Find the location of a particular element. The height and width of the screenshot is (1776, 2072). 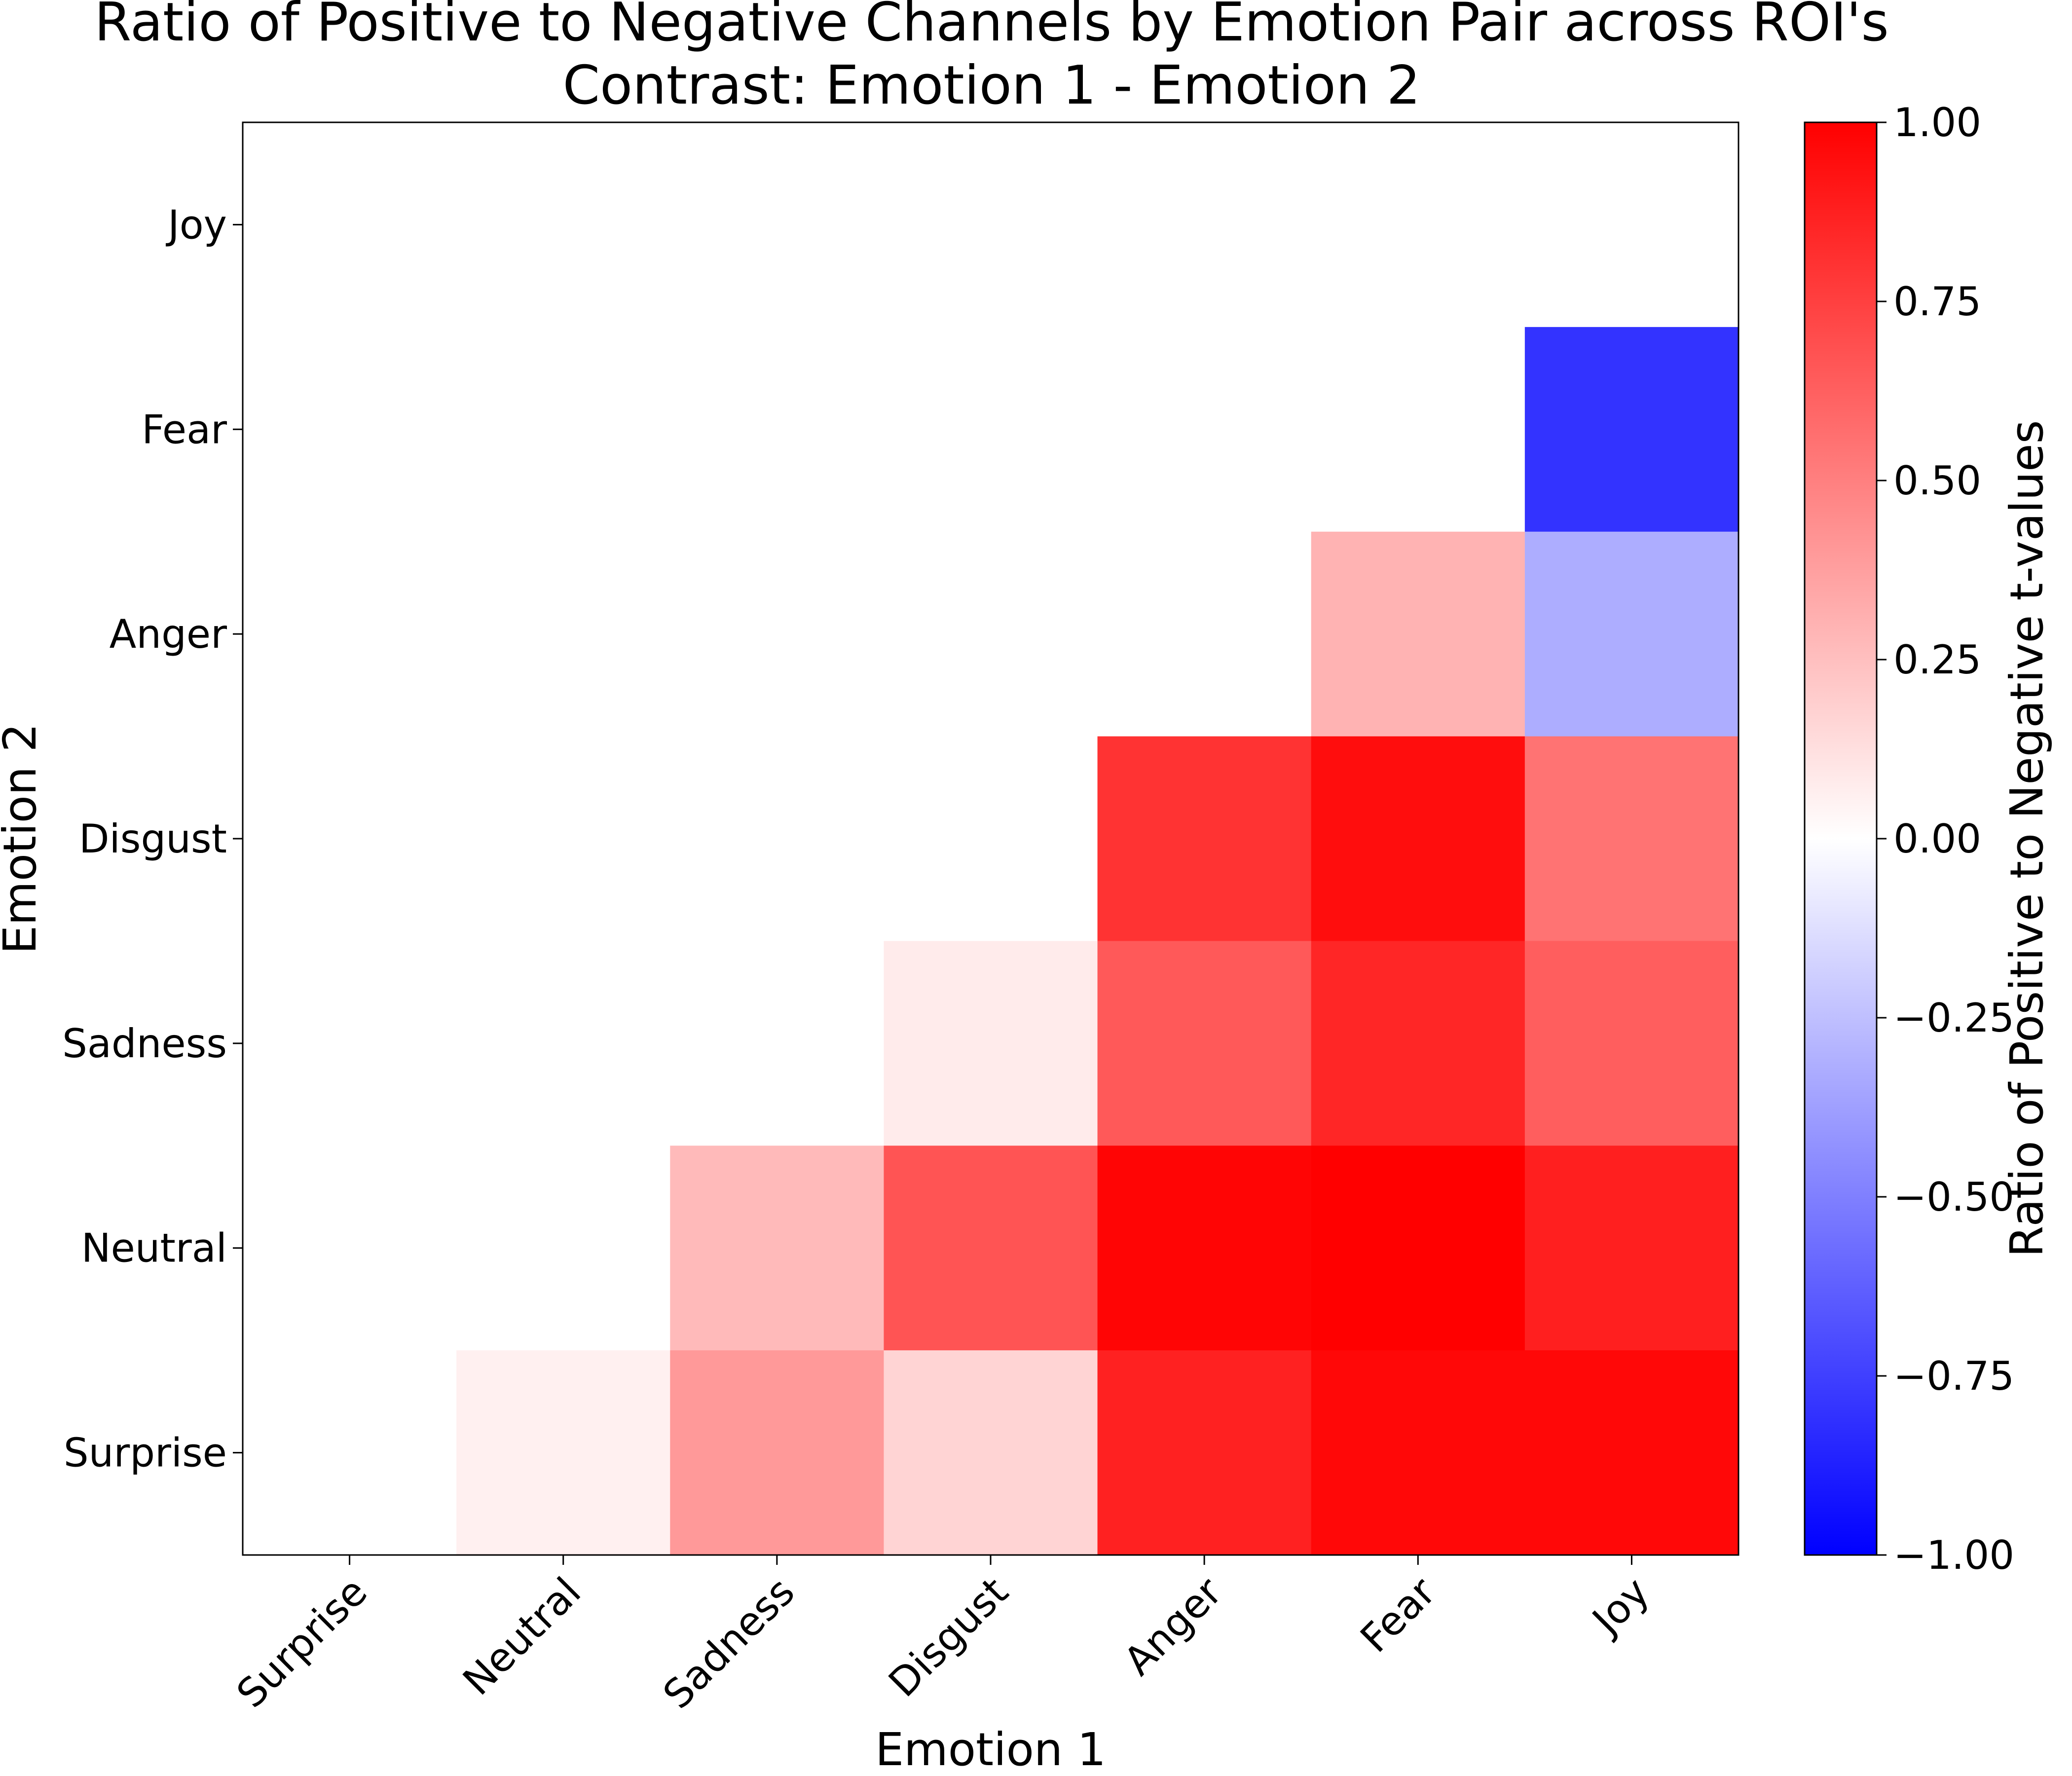

y-tick-label: Fear is located at coordinates (185, 429).